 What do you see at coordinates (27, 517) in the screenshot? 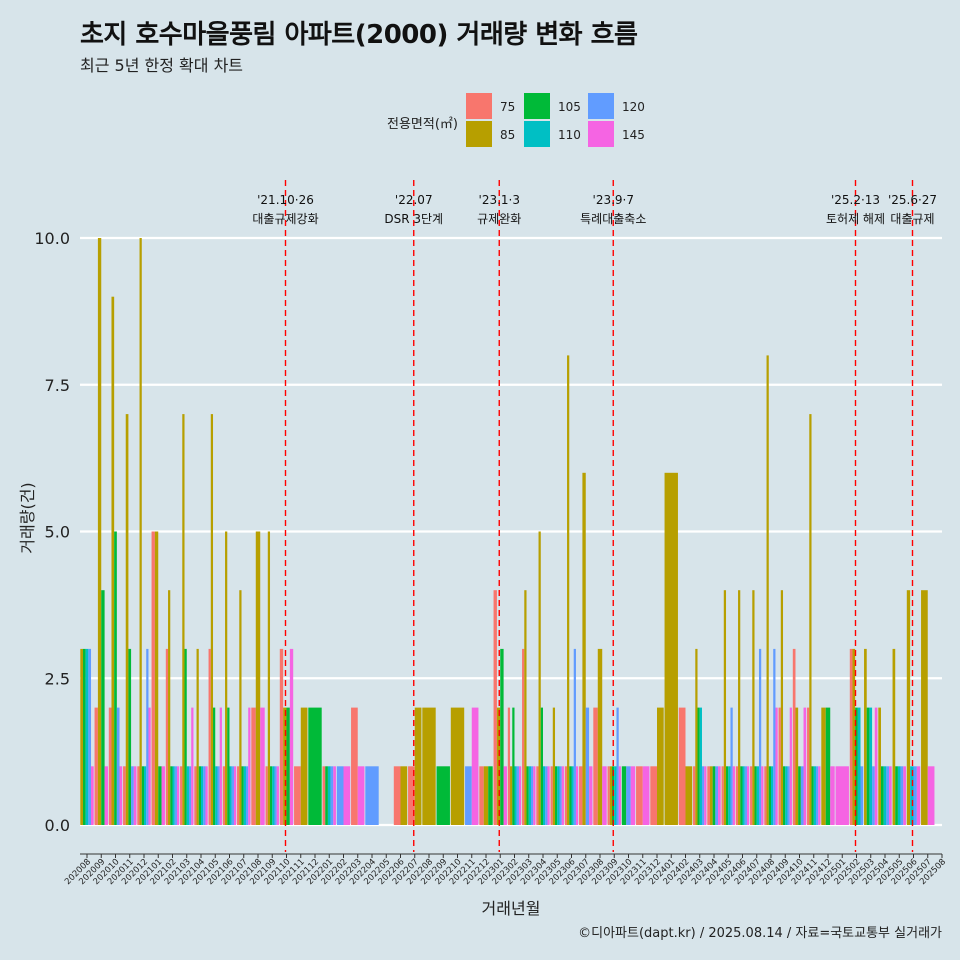
I see `y-axis-title: 거래량(건)` at bounding box center [27, 517].